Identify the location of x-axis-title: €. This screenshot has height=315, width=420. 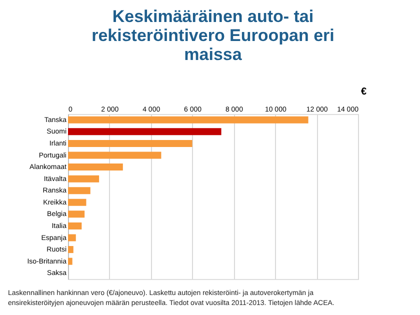
(363, 92).